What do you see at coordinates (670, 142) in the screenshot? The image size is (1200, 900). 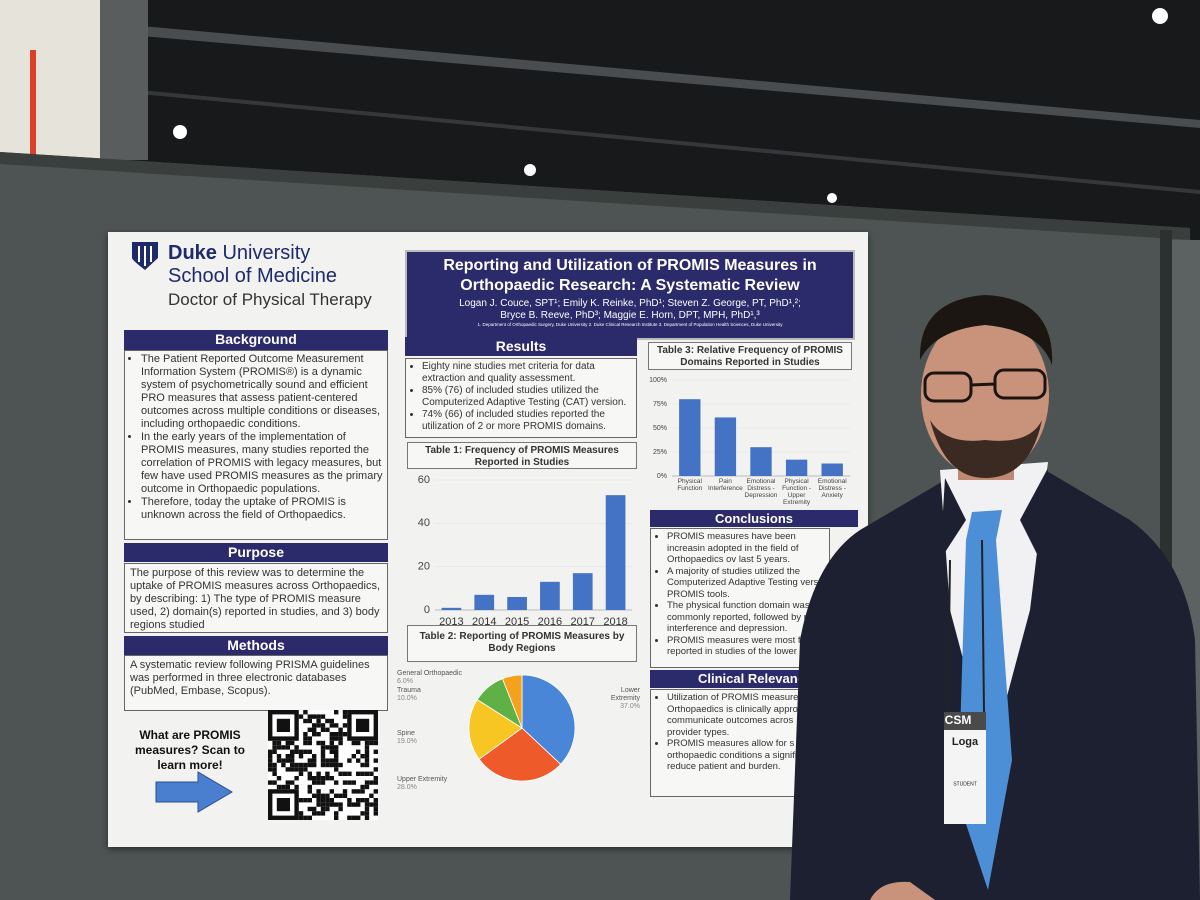 I see `beam` at bounding box center [670, 142].